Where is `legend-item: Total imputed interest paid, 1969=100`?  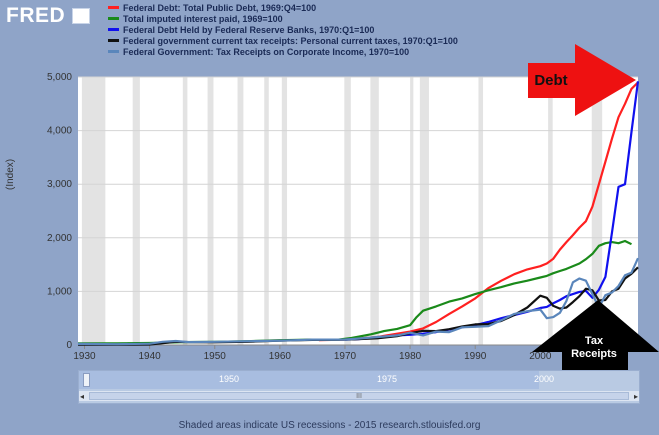 legend-item: Total imputed interest paid, 1969=100 is located at coordinates (283, 19).